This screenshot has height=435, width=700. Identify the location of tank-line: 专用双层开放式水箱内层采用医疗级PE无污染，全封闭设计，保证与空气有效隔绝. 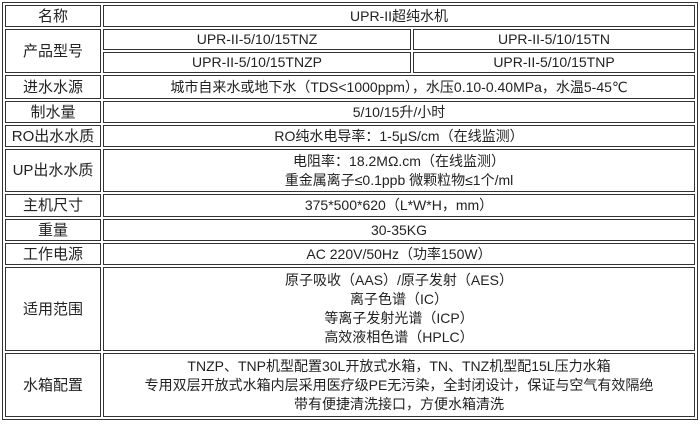
(399, 384).